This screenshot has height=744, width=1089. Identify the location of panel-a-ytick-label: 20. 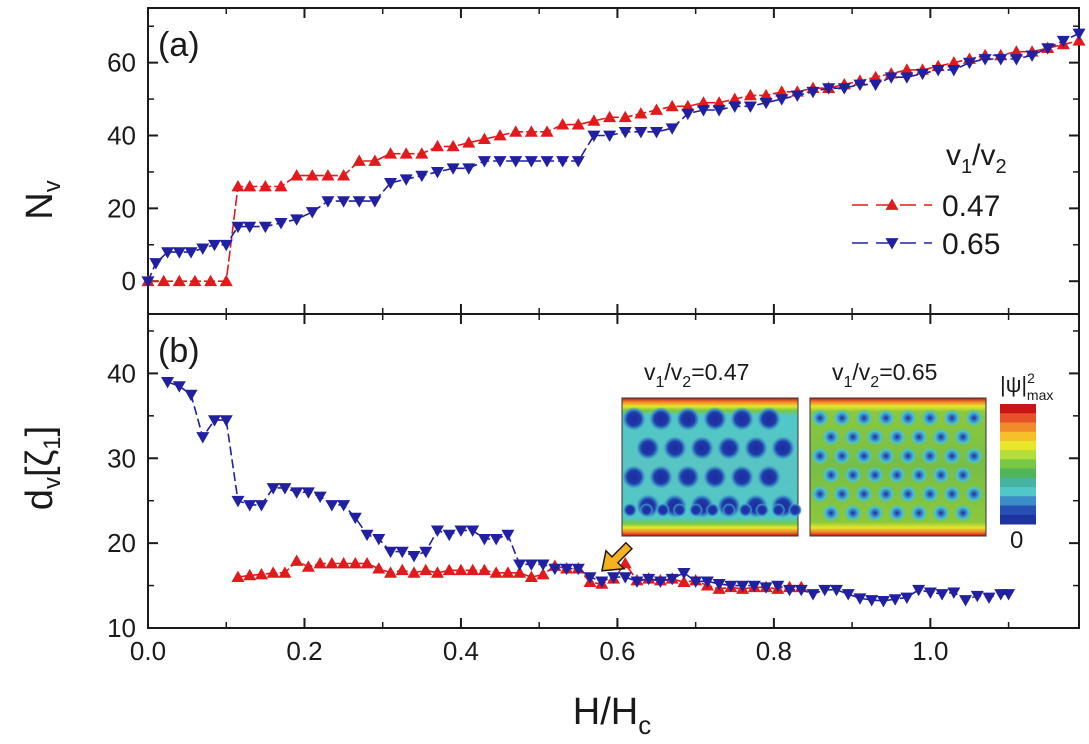
(121, 208).